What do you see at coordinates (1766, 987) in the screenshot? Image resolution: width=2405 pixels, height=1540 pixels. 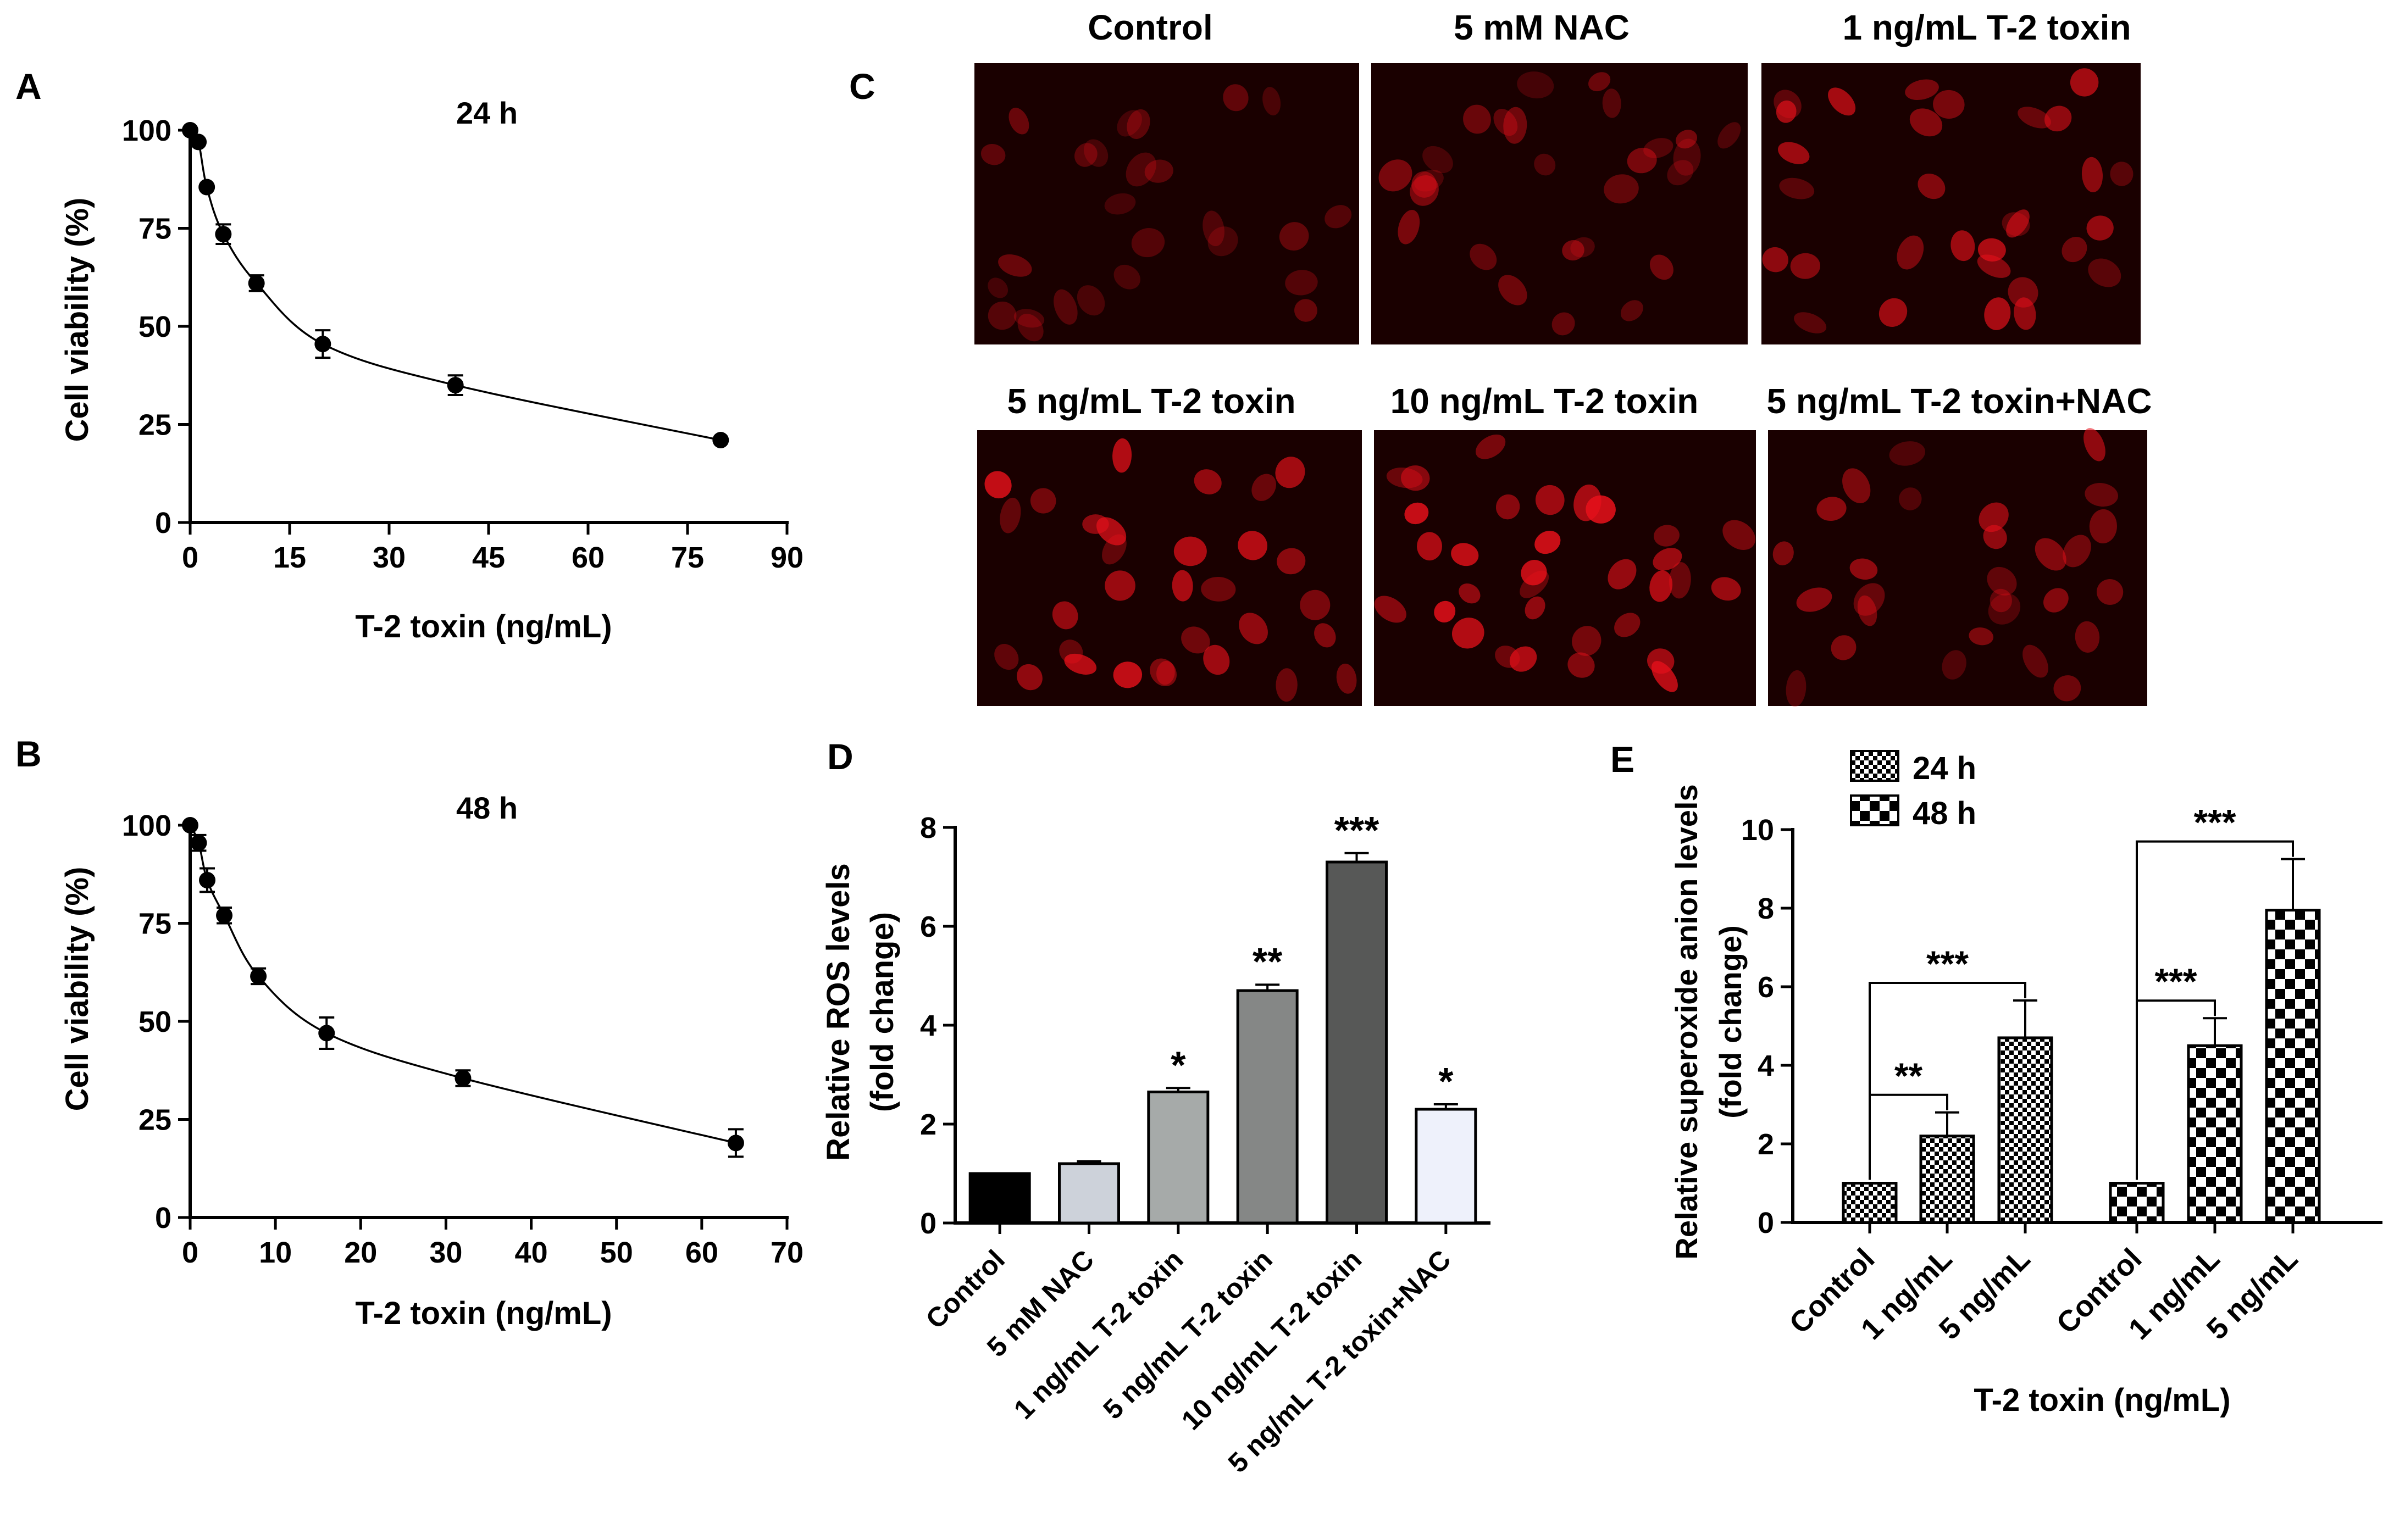 I see `chart-e-ytick-label: 6` at bounding box center [1766, 987].